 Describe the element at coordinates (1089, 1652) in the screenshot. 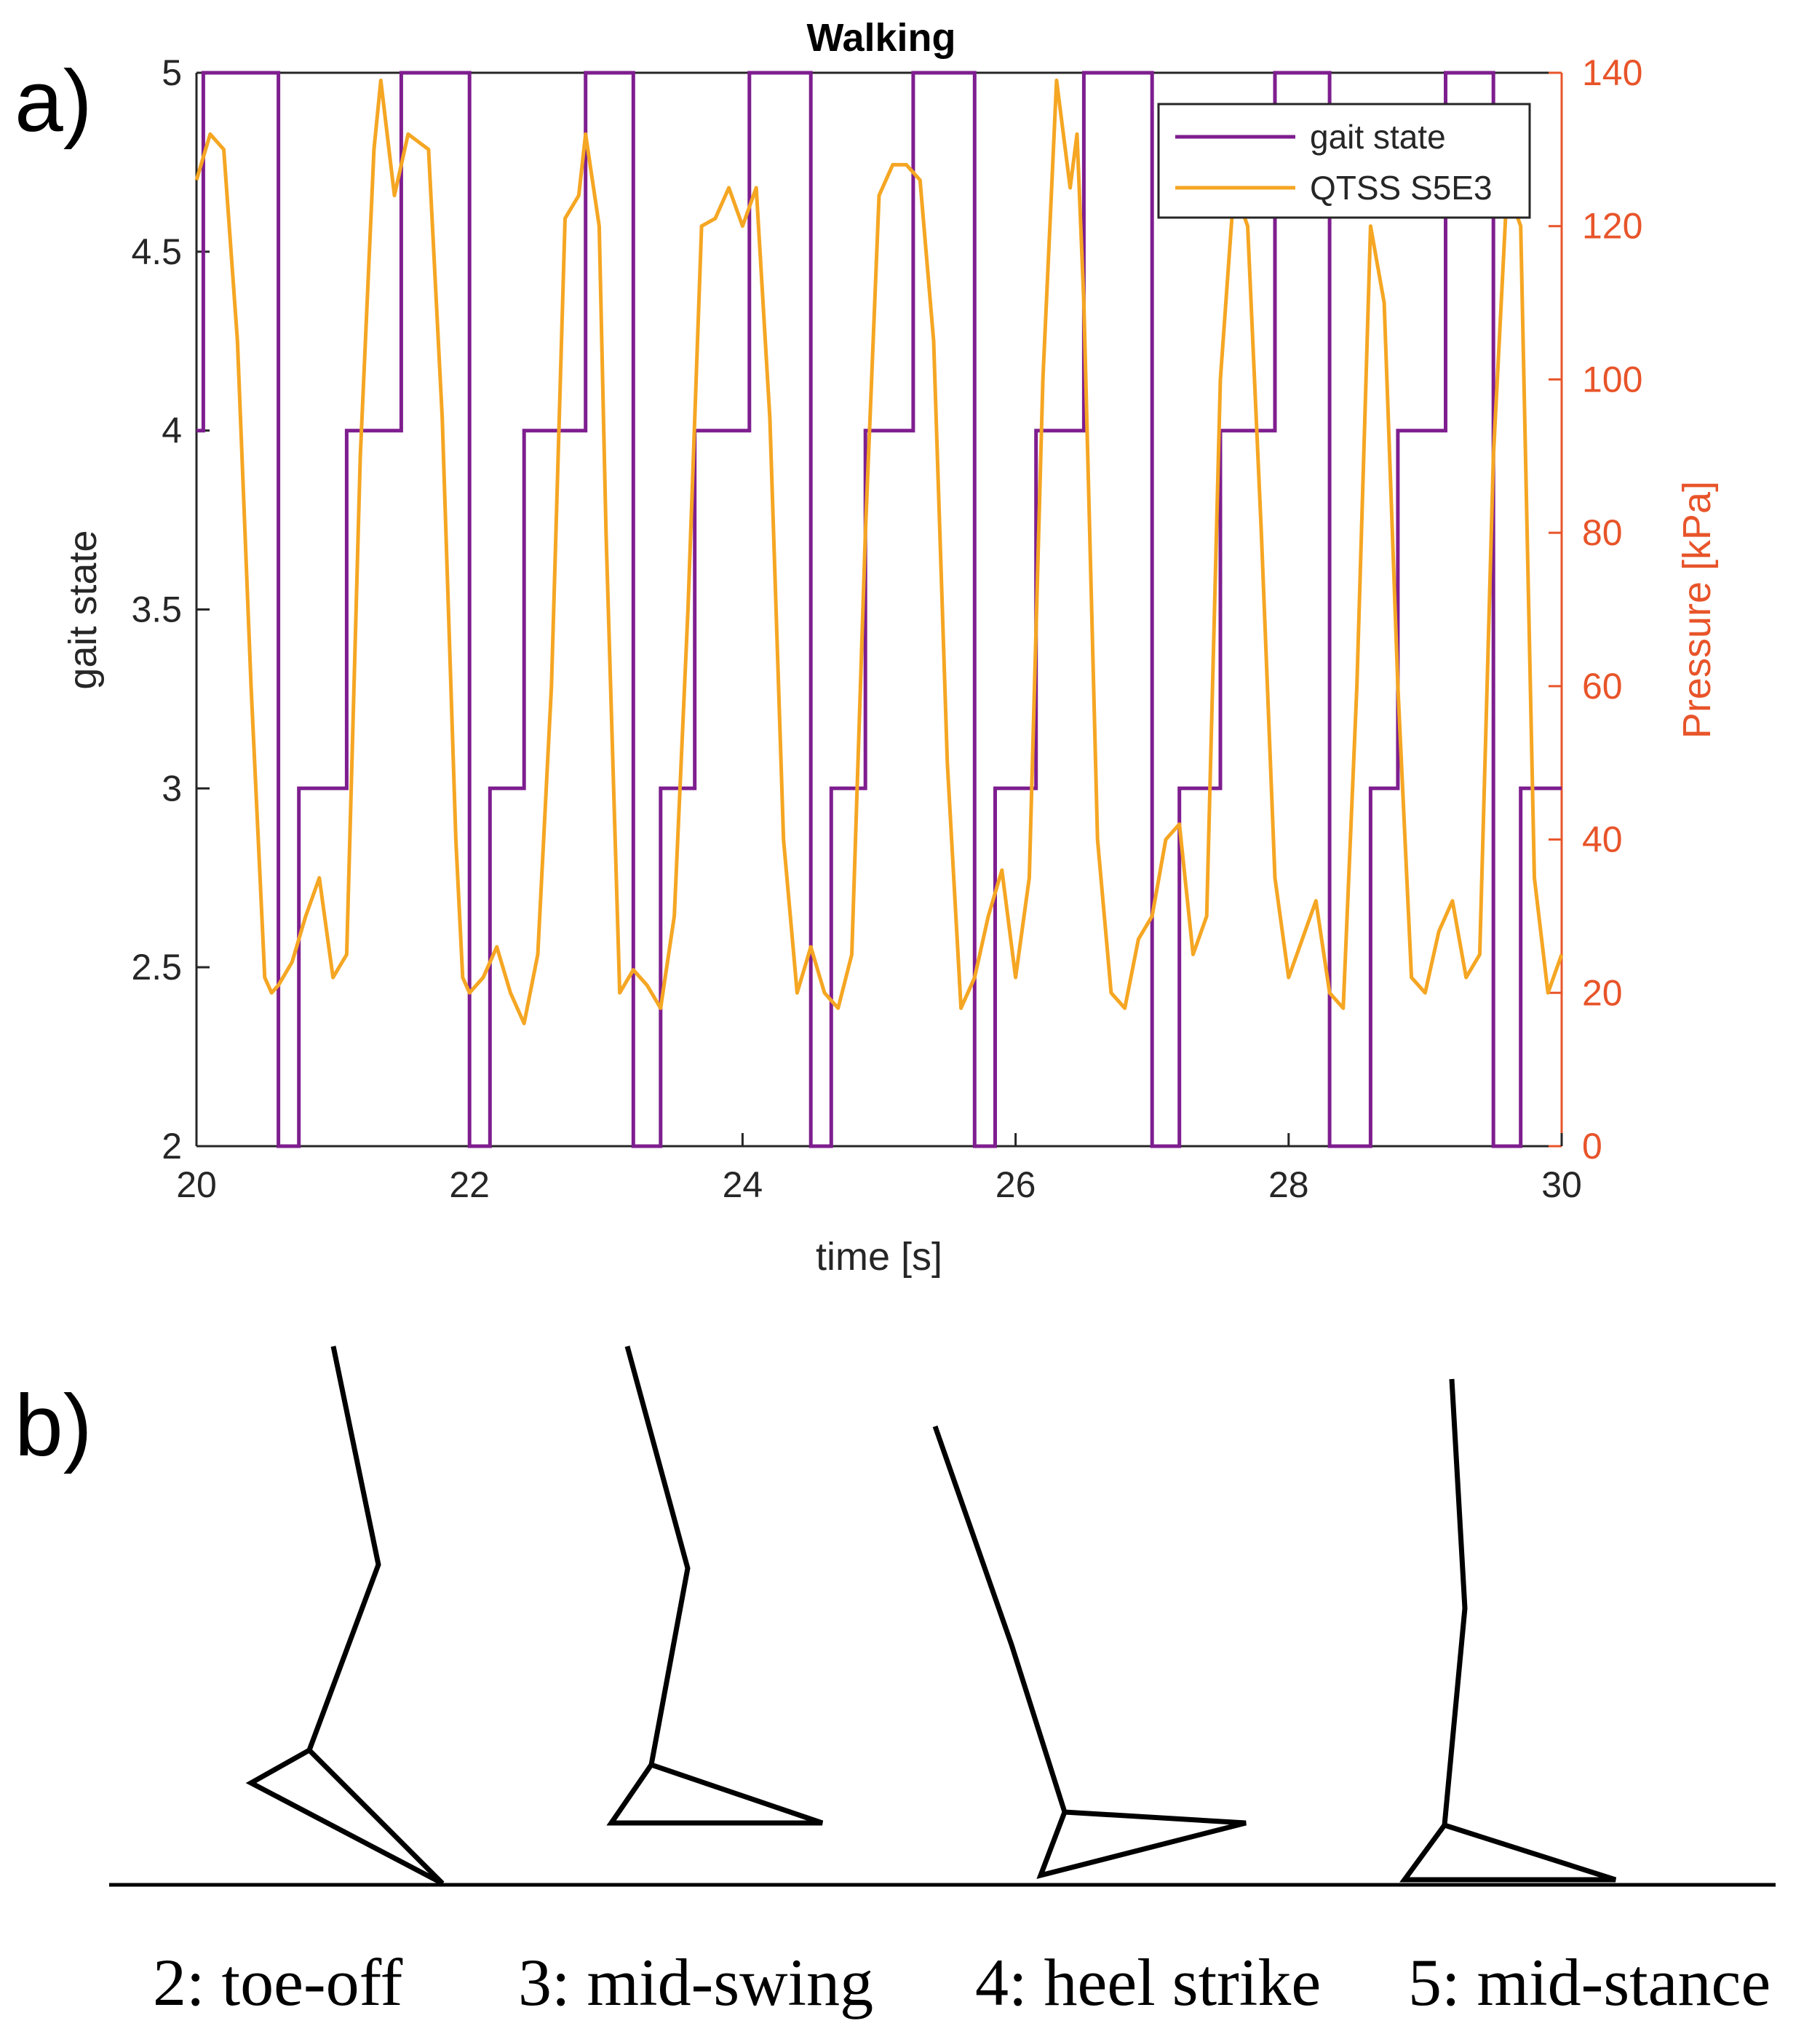

I see `leg-figure-heel-strike` at that location.